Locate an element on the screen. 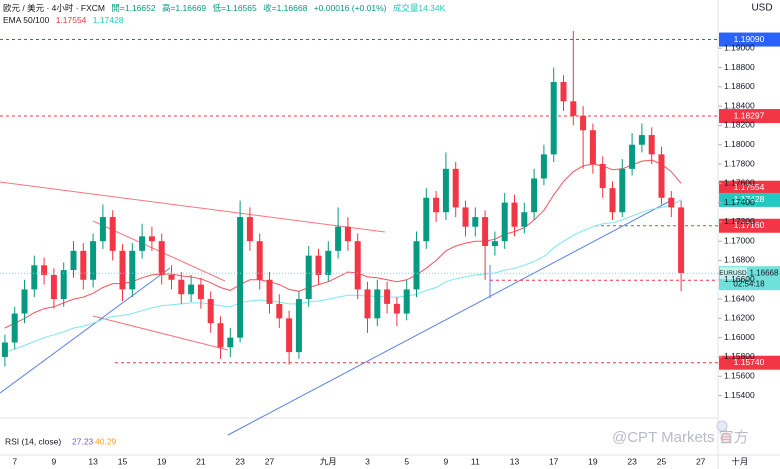 Image resolution: width=780 pixels, height=469 pixels. x-tick-label: 25 is located at coordinates (662, 461).